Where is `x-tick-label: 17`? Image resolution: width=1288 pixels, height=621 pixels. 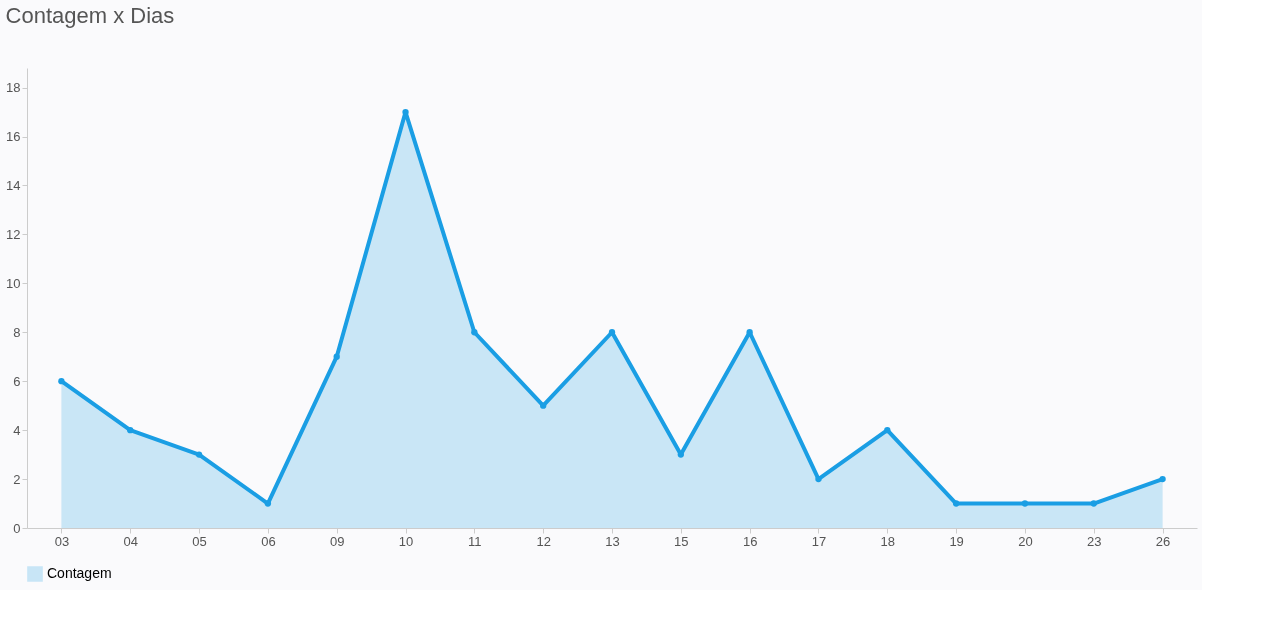
x-tick-label: 17 is located at coordinates (819, 541).